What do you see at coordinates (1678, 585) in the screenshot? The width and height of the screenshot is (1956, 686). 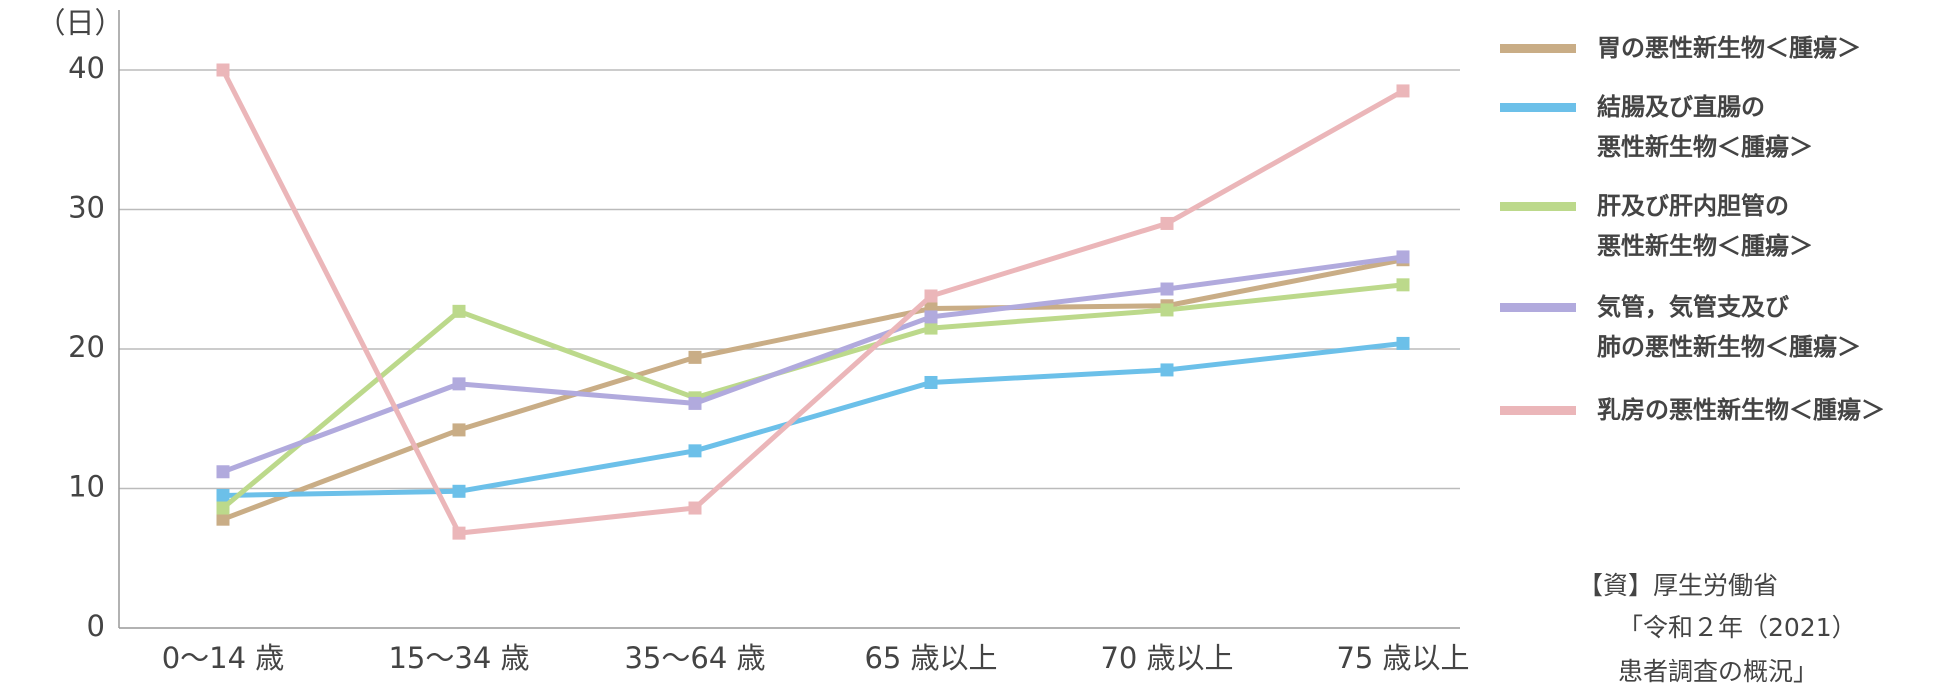 I see `source-note: 【資】厚生労働省` at bounding box center [1678, 585].